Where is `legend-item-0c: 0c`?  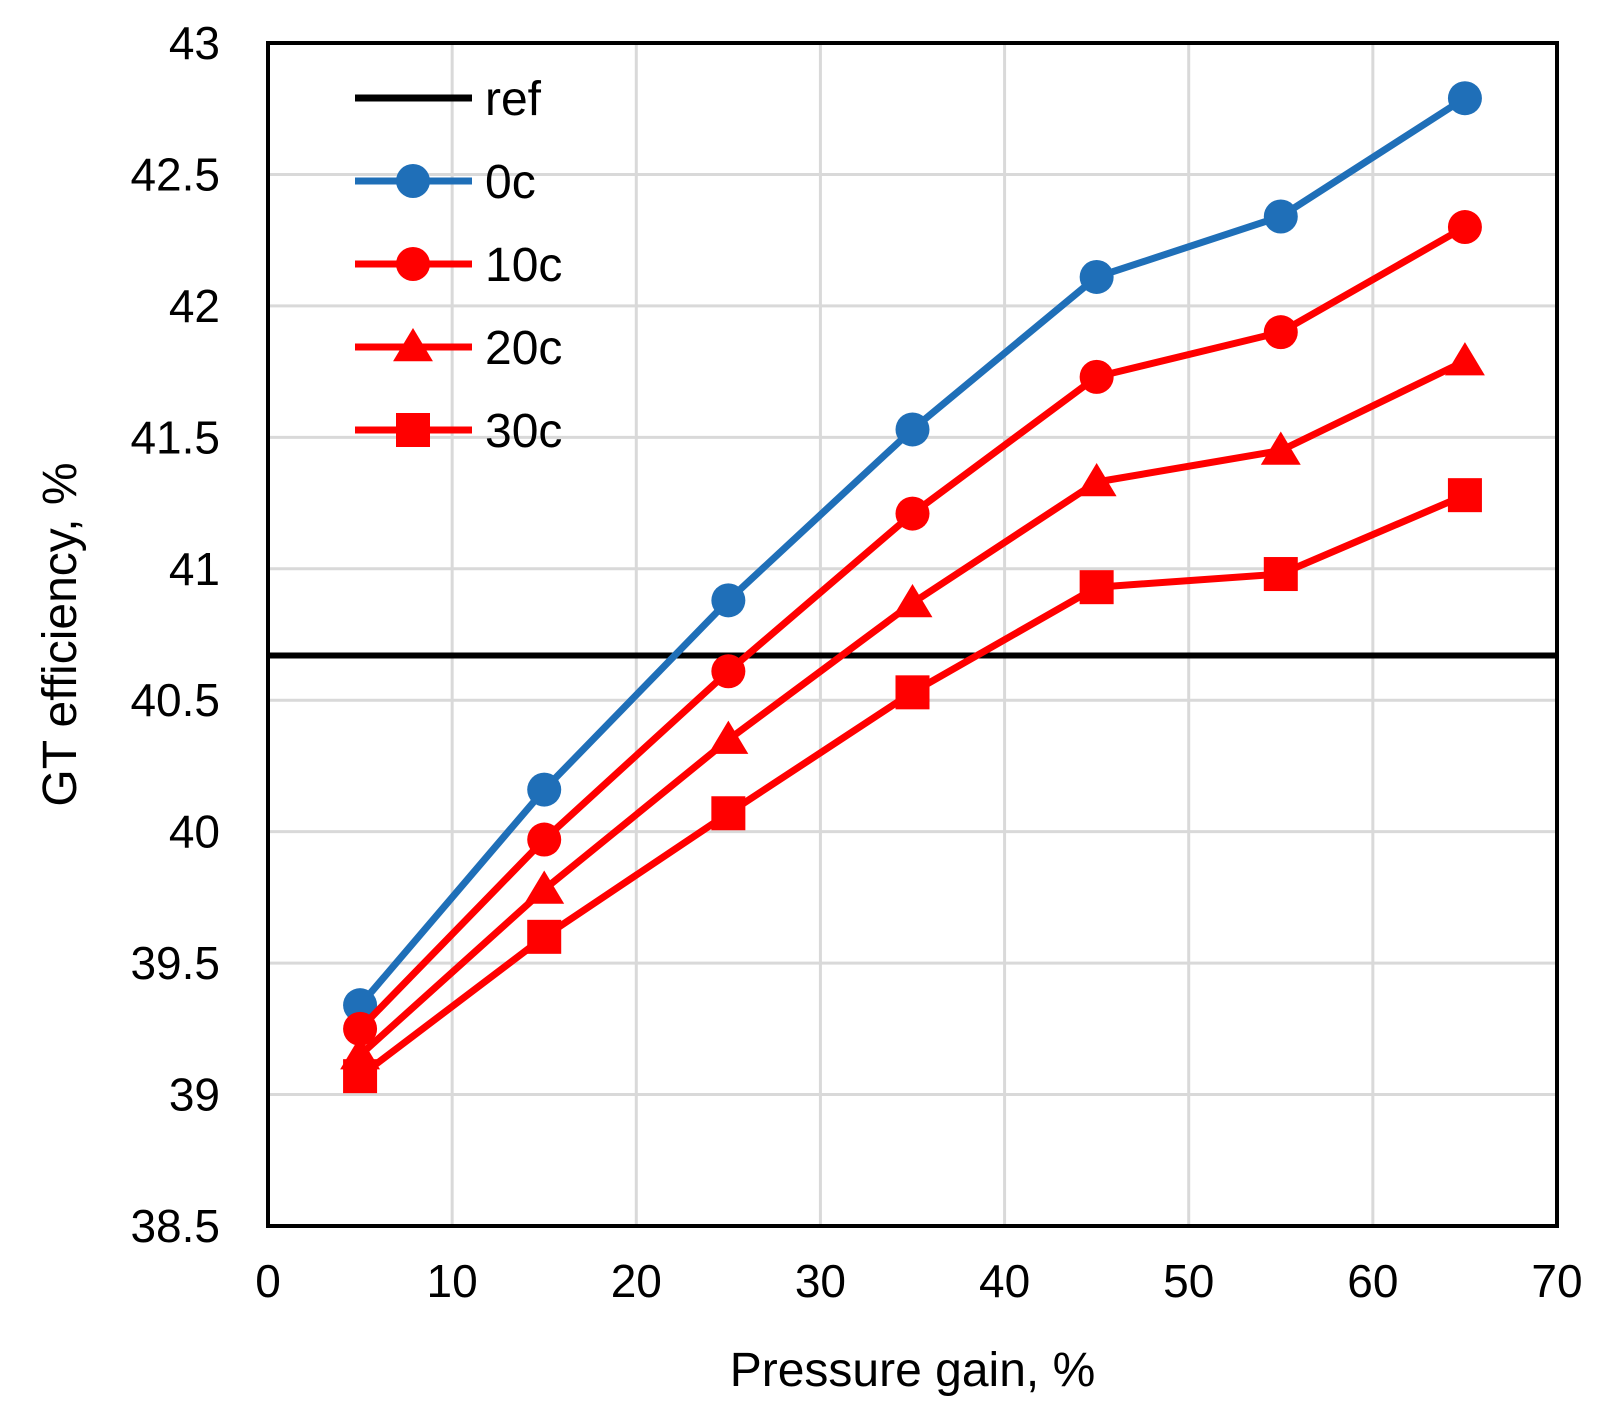 legend-item-0c: 0c is located at coordinates (445, 182).